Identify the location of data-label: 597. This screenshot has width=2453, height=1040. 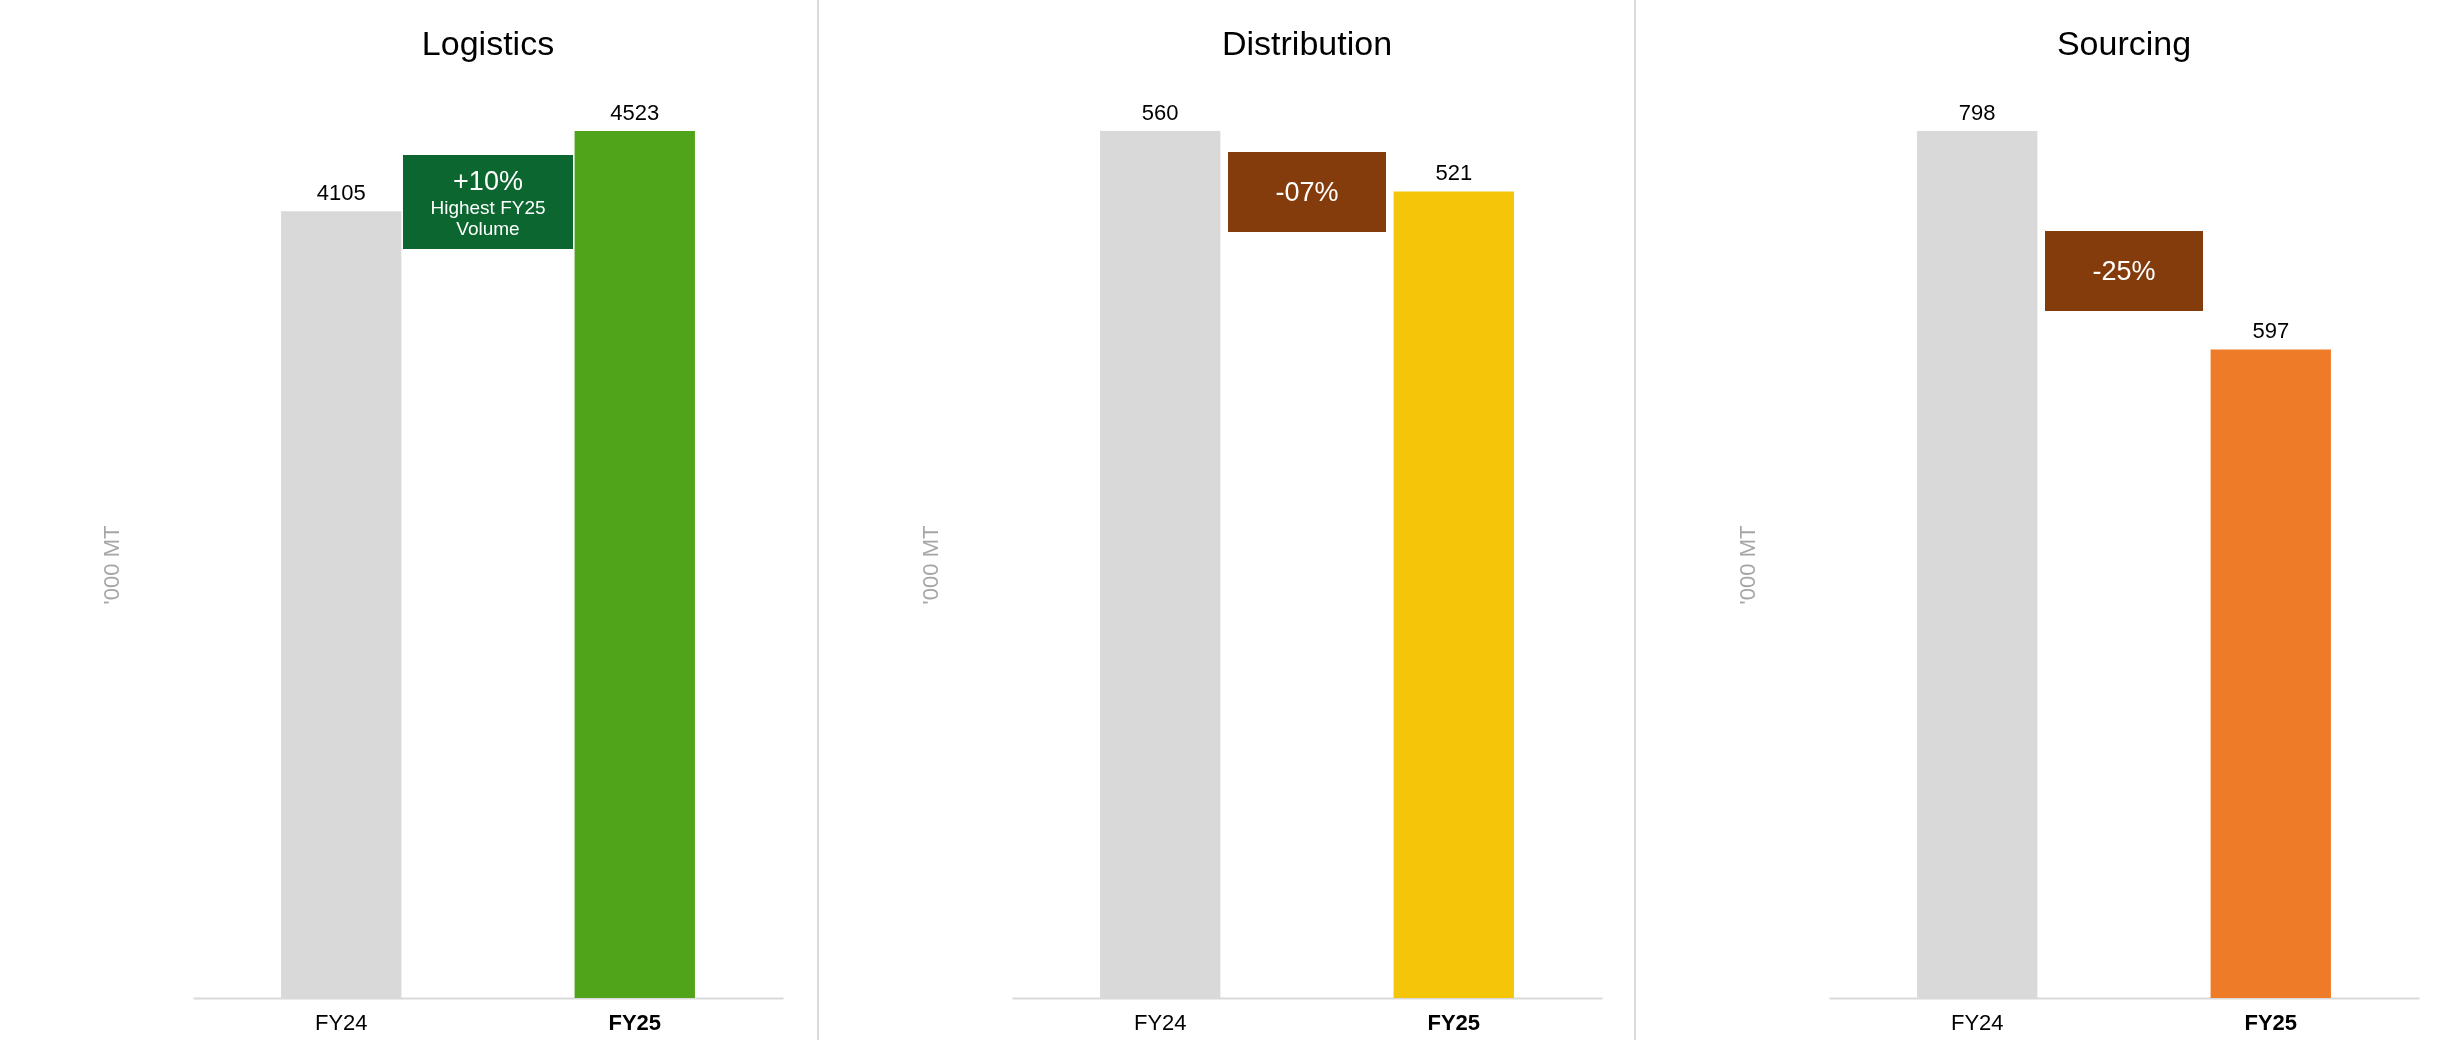
(2271, 331).